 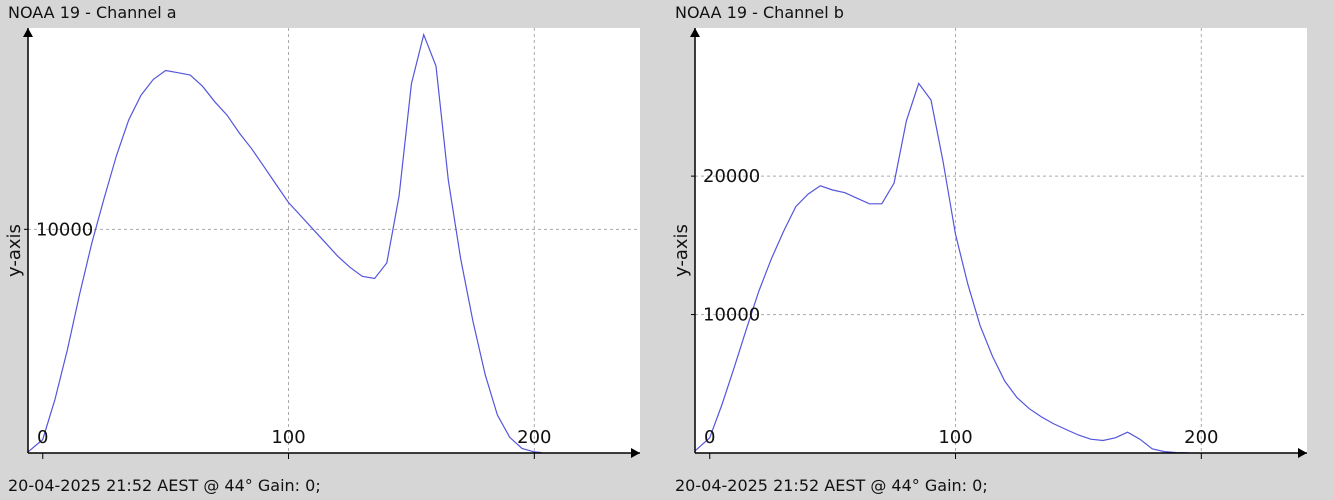 I want to click on y-tick-label: 20000, so click(x=731, y=176).